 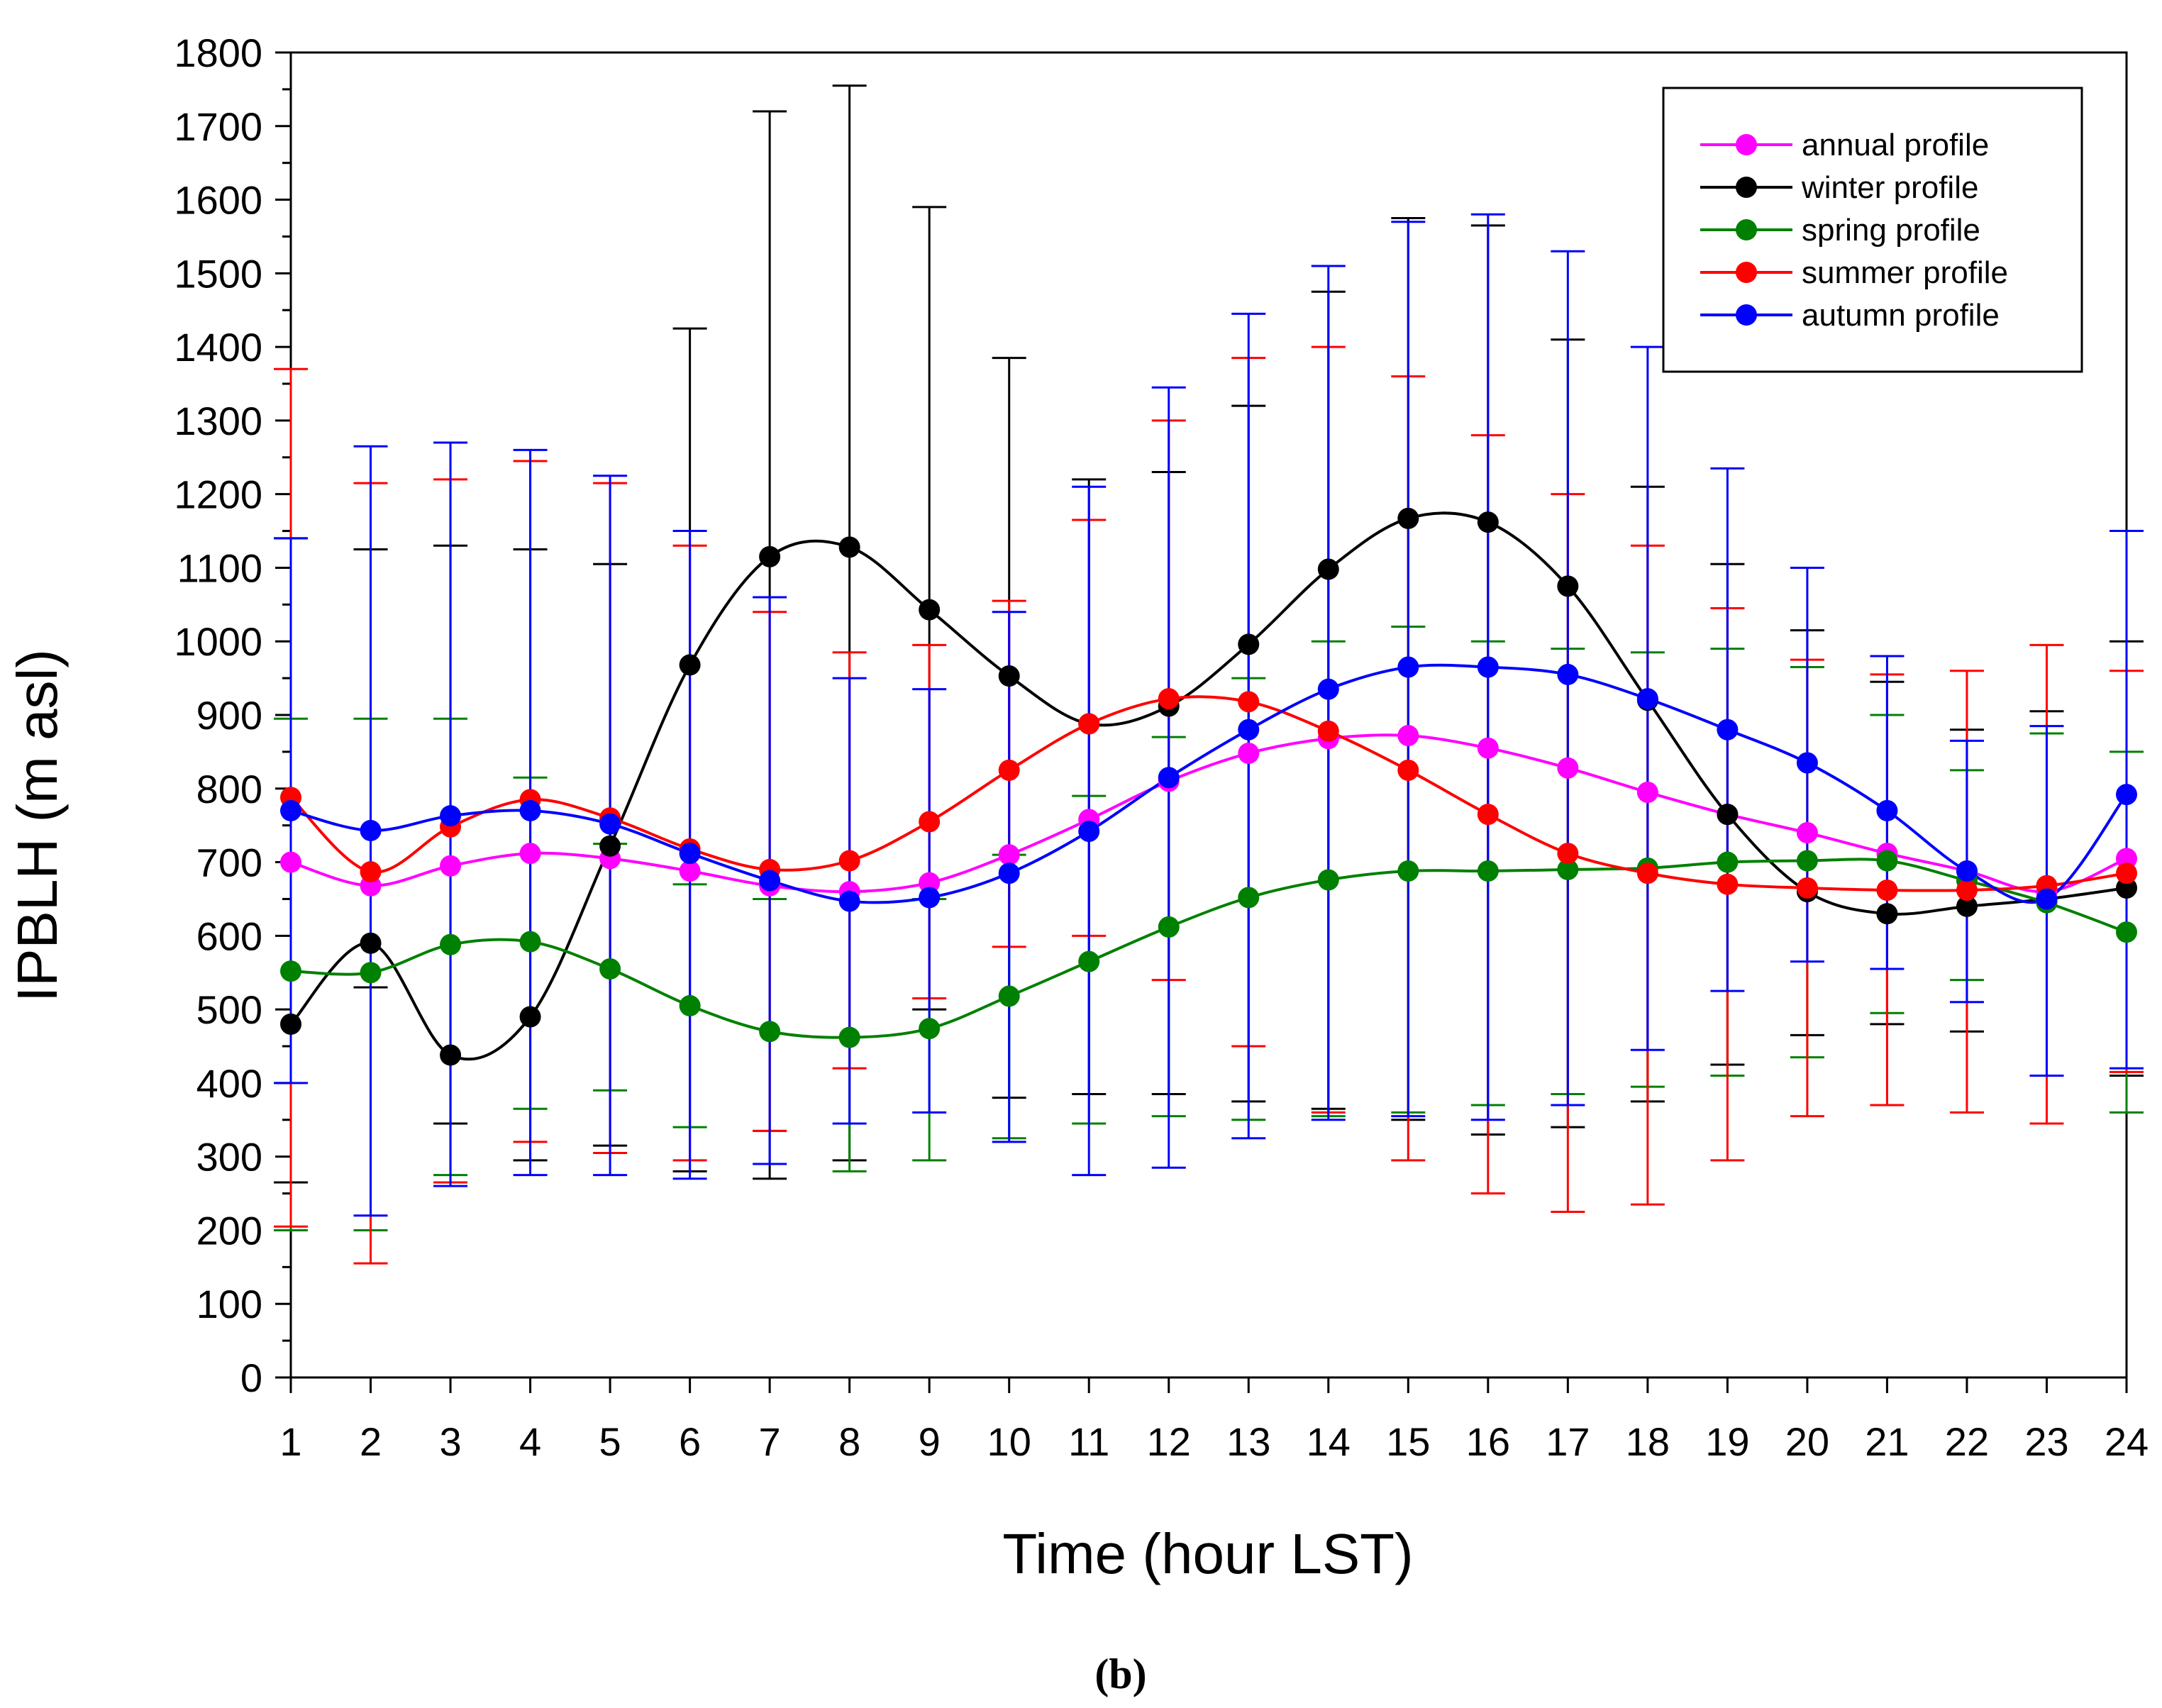 I want to click on x-tick-label: 16, so click(x=1488, y=1442).